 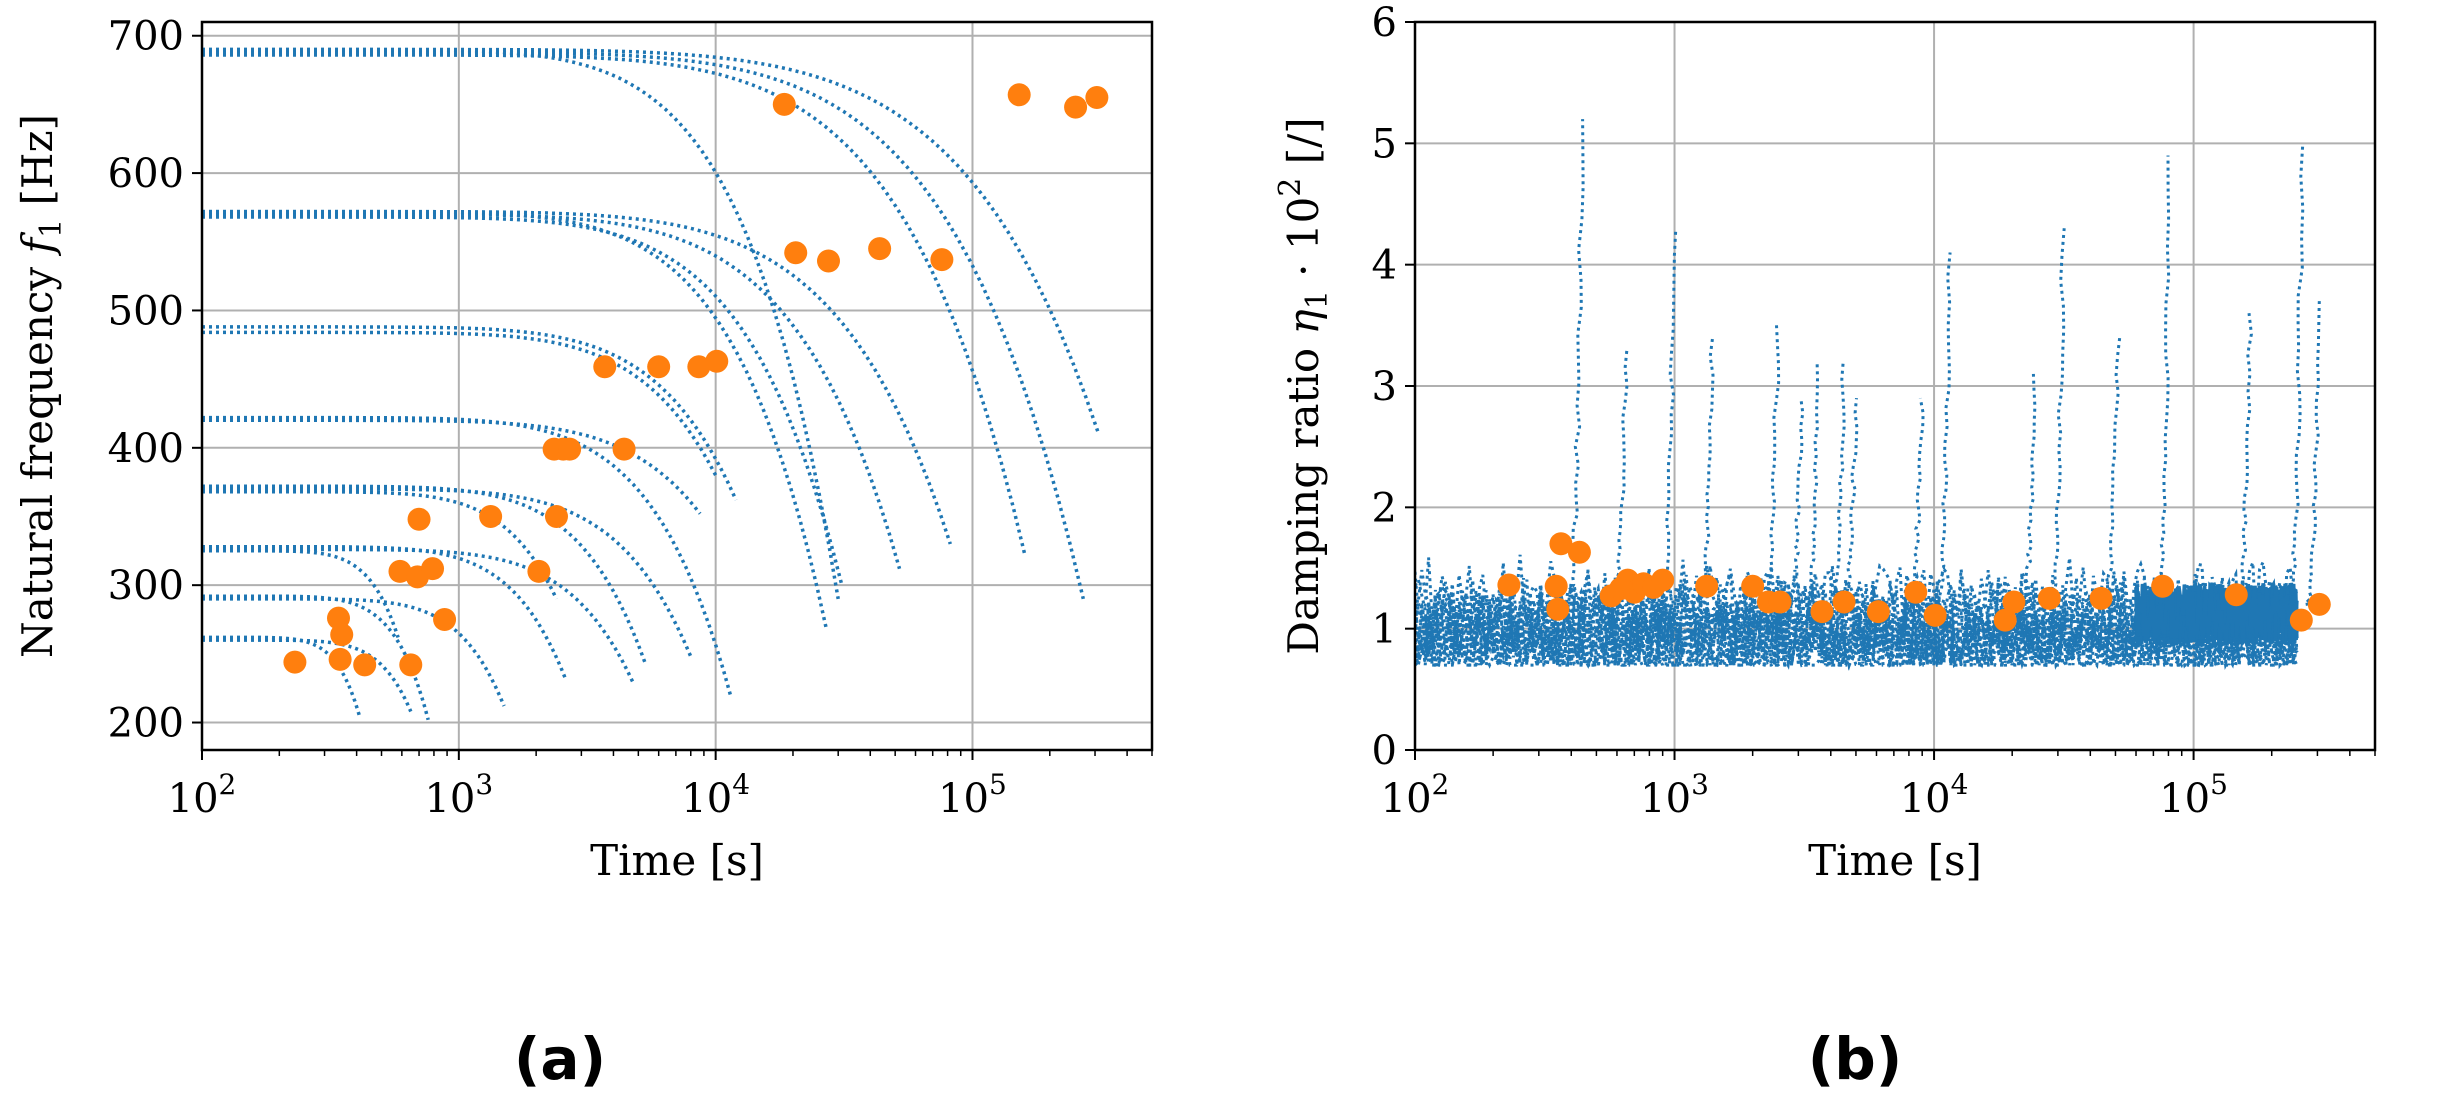 What do you see at coordinates (1384, 23) in the screenshot?
I see `y-tick-label: 6` at bounding box center [1384, 23].